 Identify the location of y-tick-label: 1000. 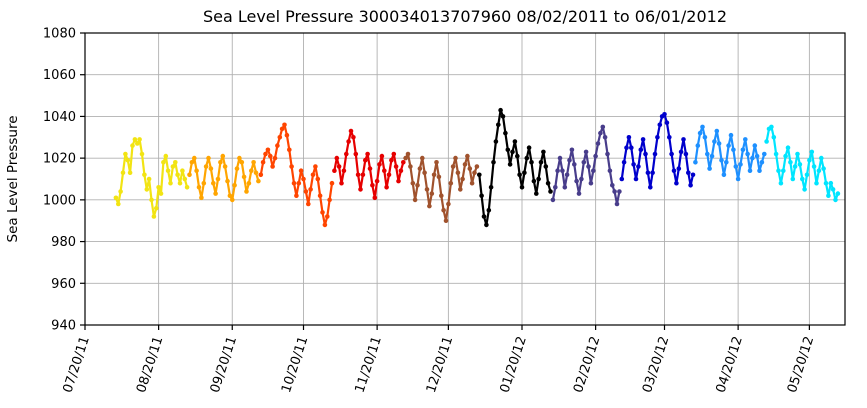
(59, 200).